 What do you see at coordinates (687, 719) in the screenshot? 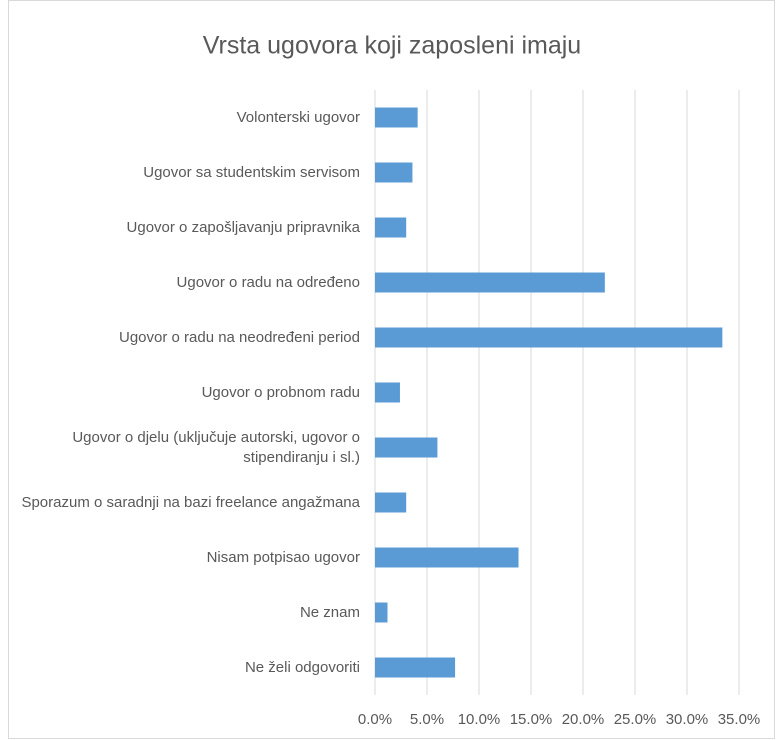
I see `x-tick-label: 30.0%` at bounding box center [687, 719].